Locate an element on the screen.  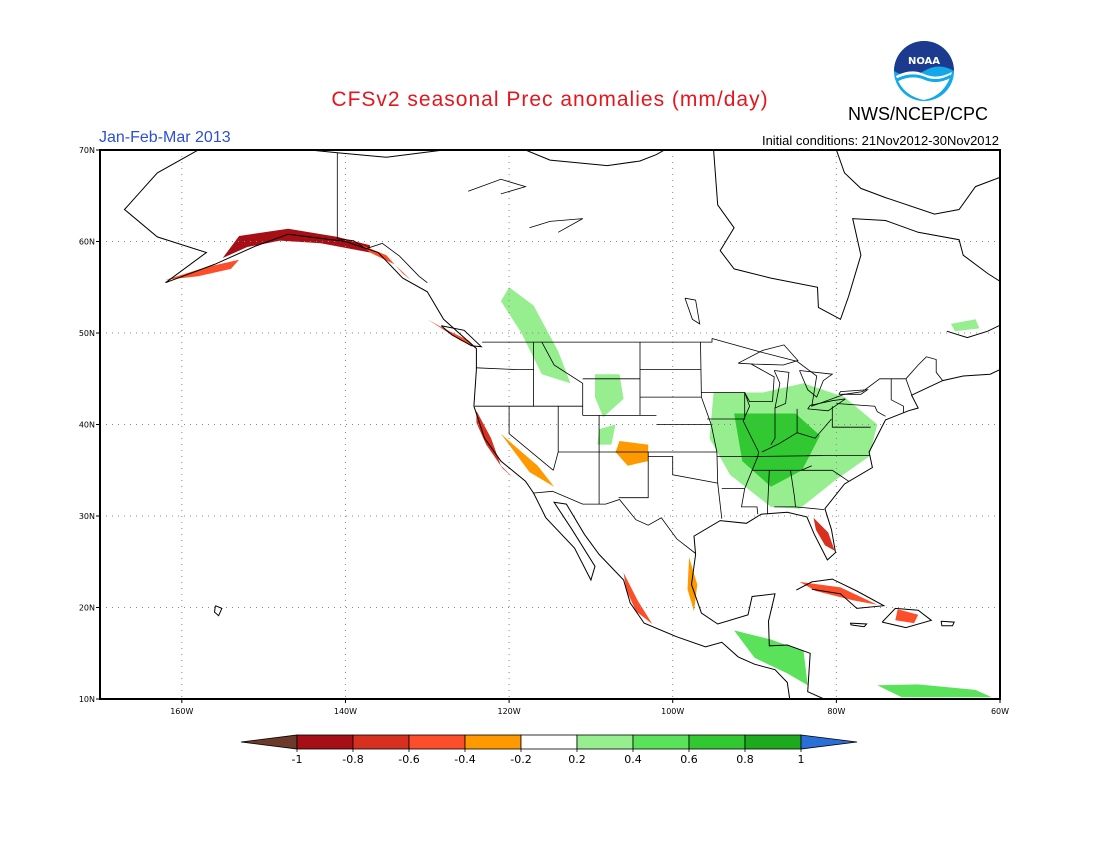
anomaly-central-america is located at coordinates (771, 658).